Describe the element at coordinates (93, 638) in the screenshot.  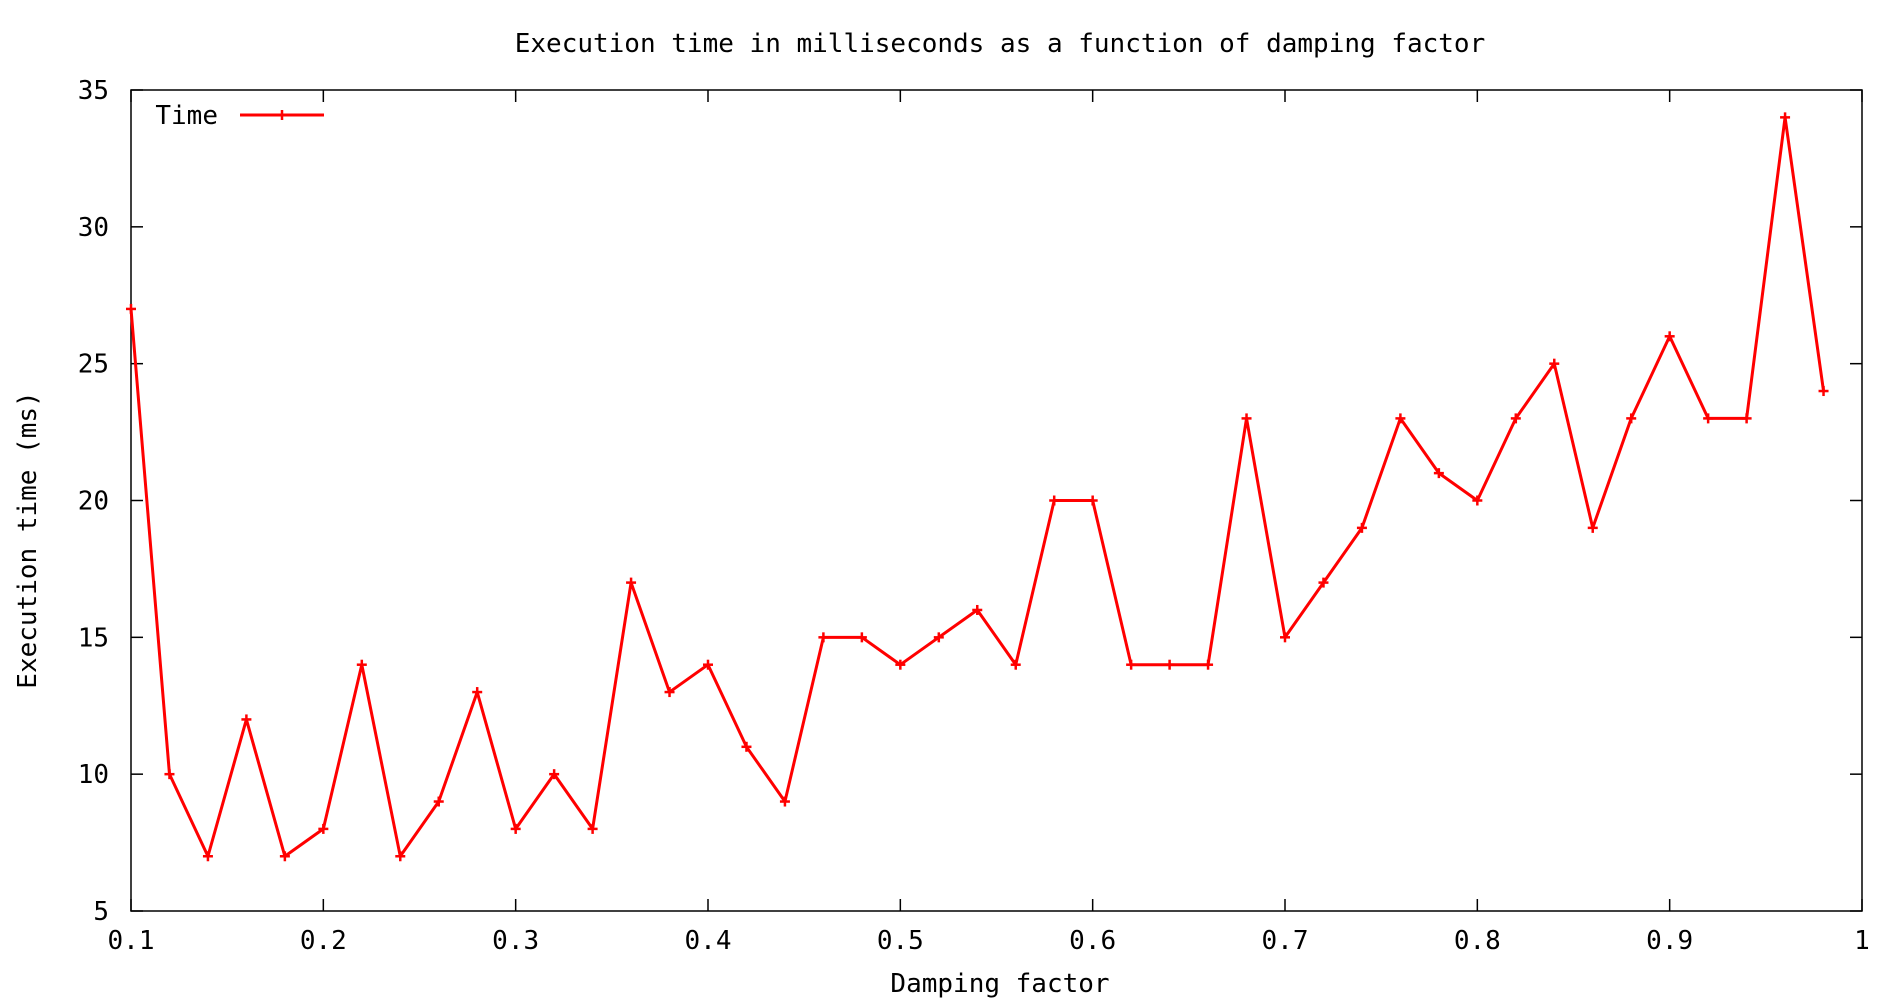
I see `y-tick-label: 15` at that location.